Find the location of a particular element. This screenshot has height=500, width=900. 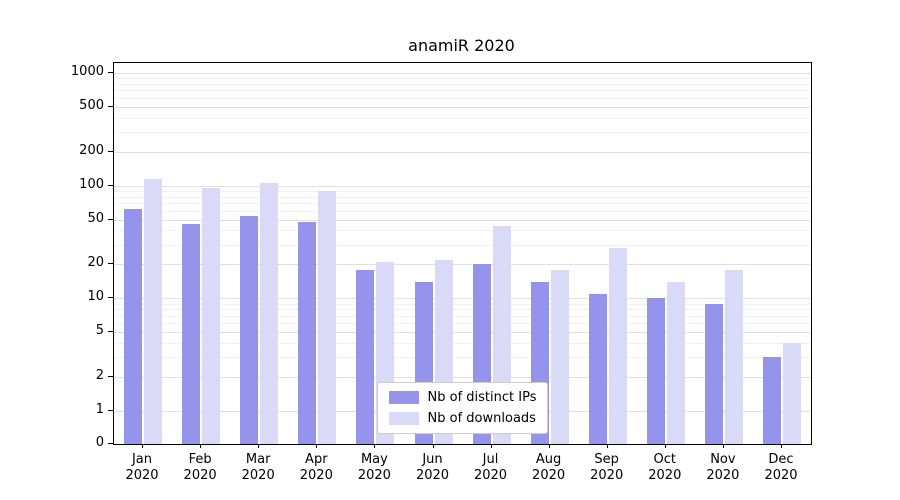

legend-swatch-downloads is located at coordinates (403, 418).